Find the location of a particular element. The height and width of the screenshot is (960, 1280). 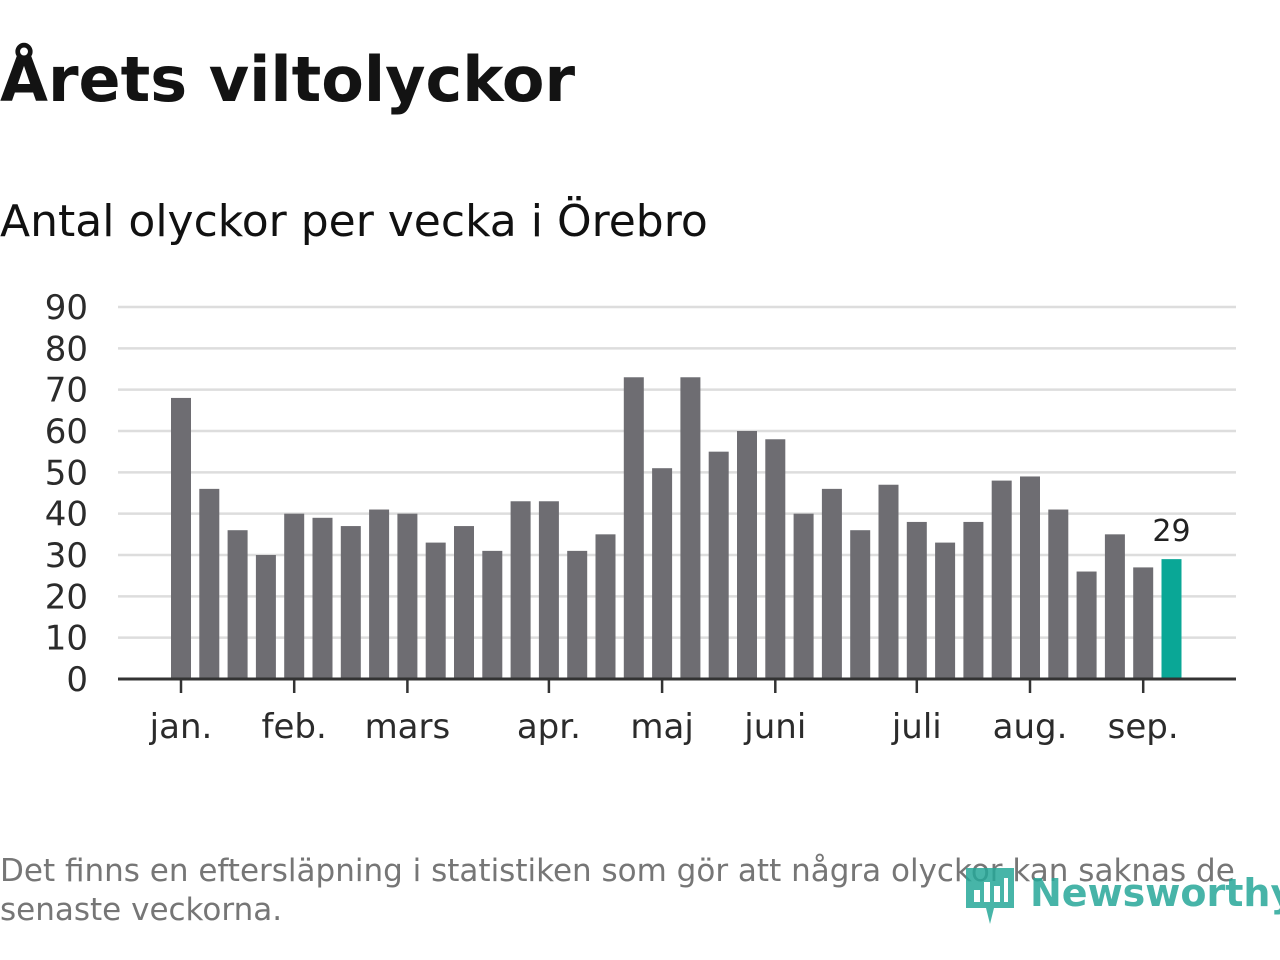

data-label-highlight: 29 is located at coordinates (1171, 531).